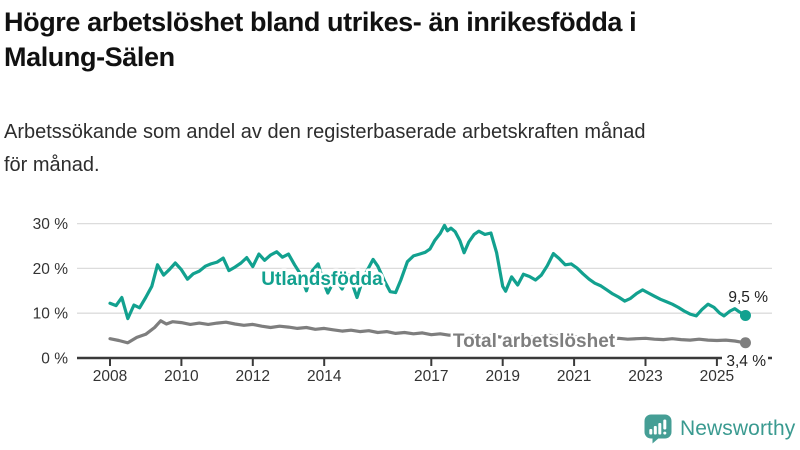  What do you see at coordinates (322, 279) in the screenshot?
I see `series-label-utlandsfodda: Utlandsfödda` at bounding box center [322, 279].